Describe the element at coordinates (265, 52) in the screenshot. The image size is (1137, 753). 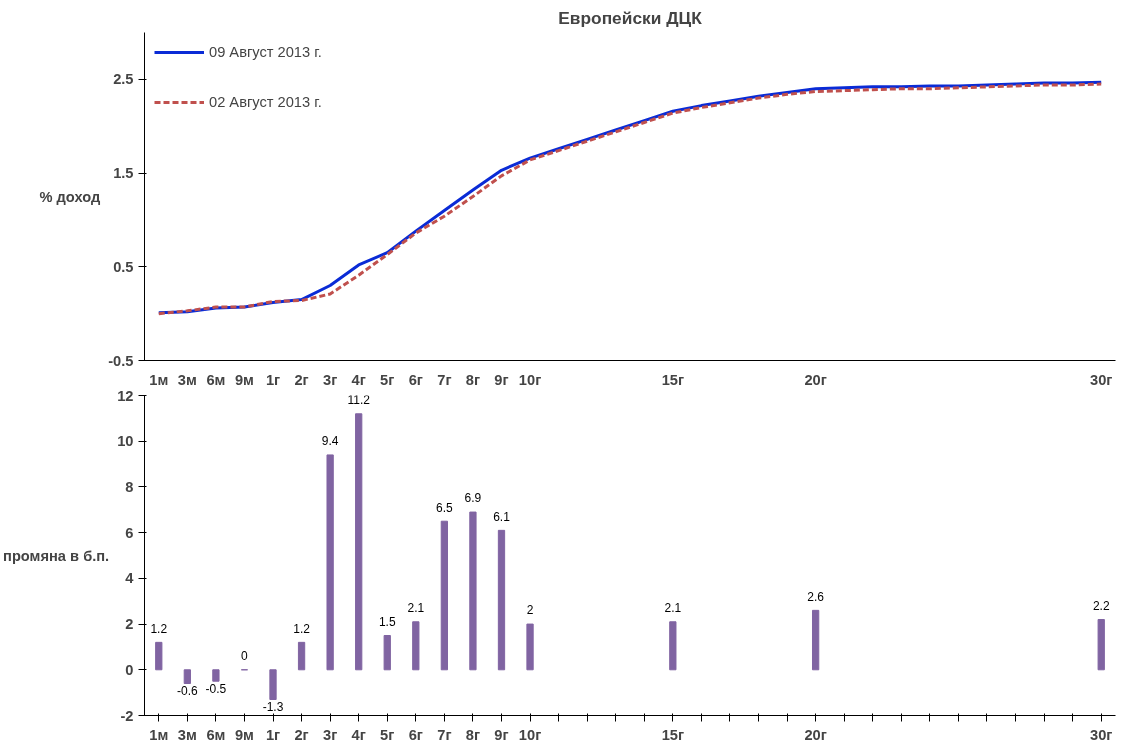
I see `legend-label: 09 Август 2013 г.` at that location.